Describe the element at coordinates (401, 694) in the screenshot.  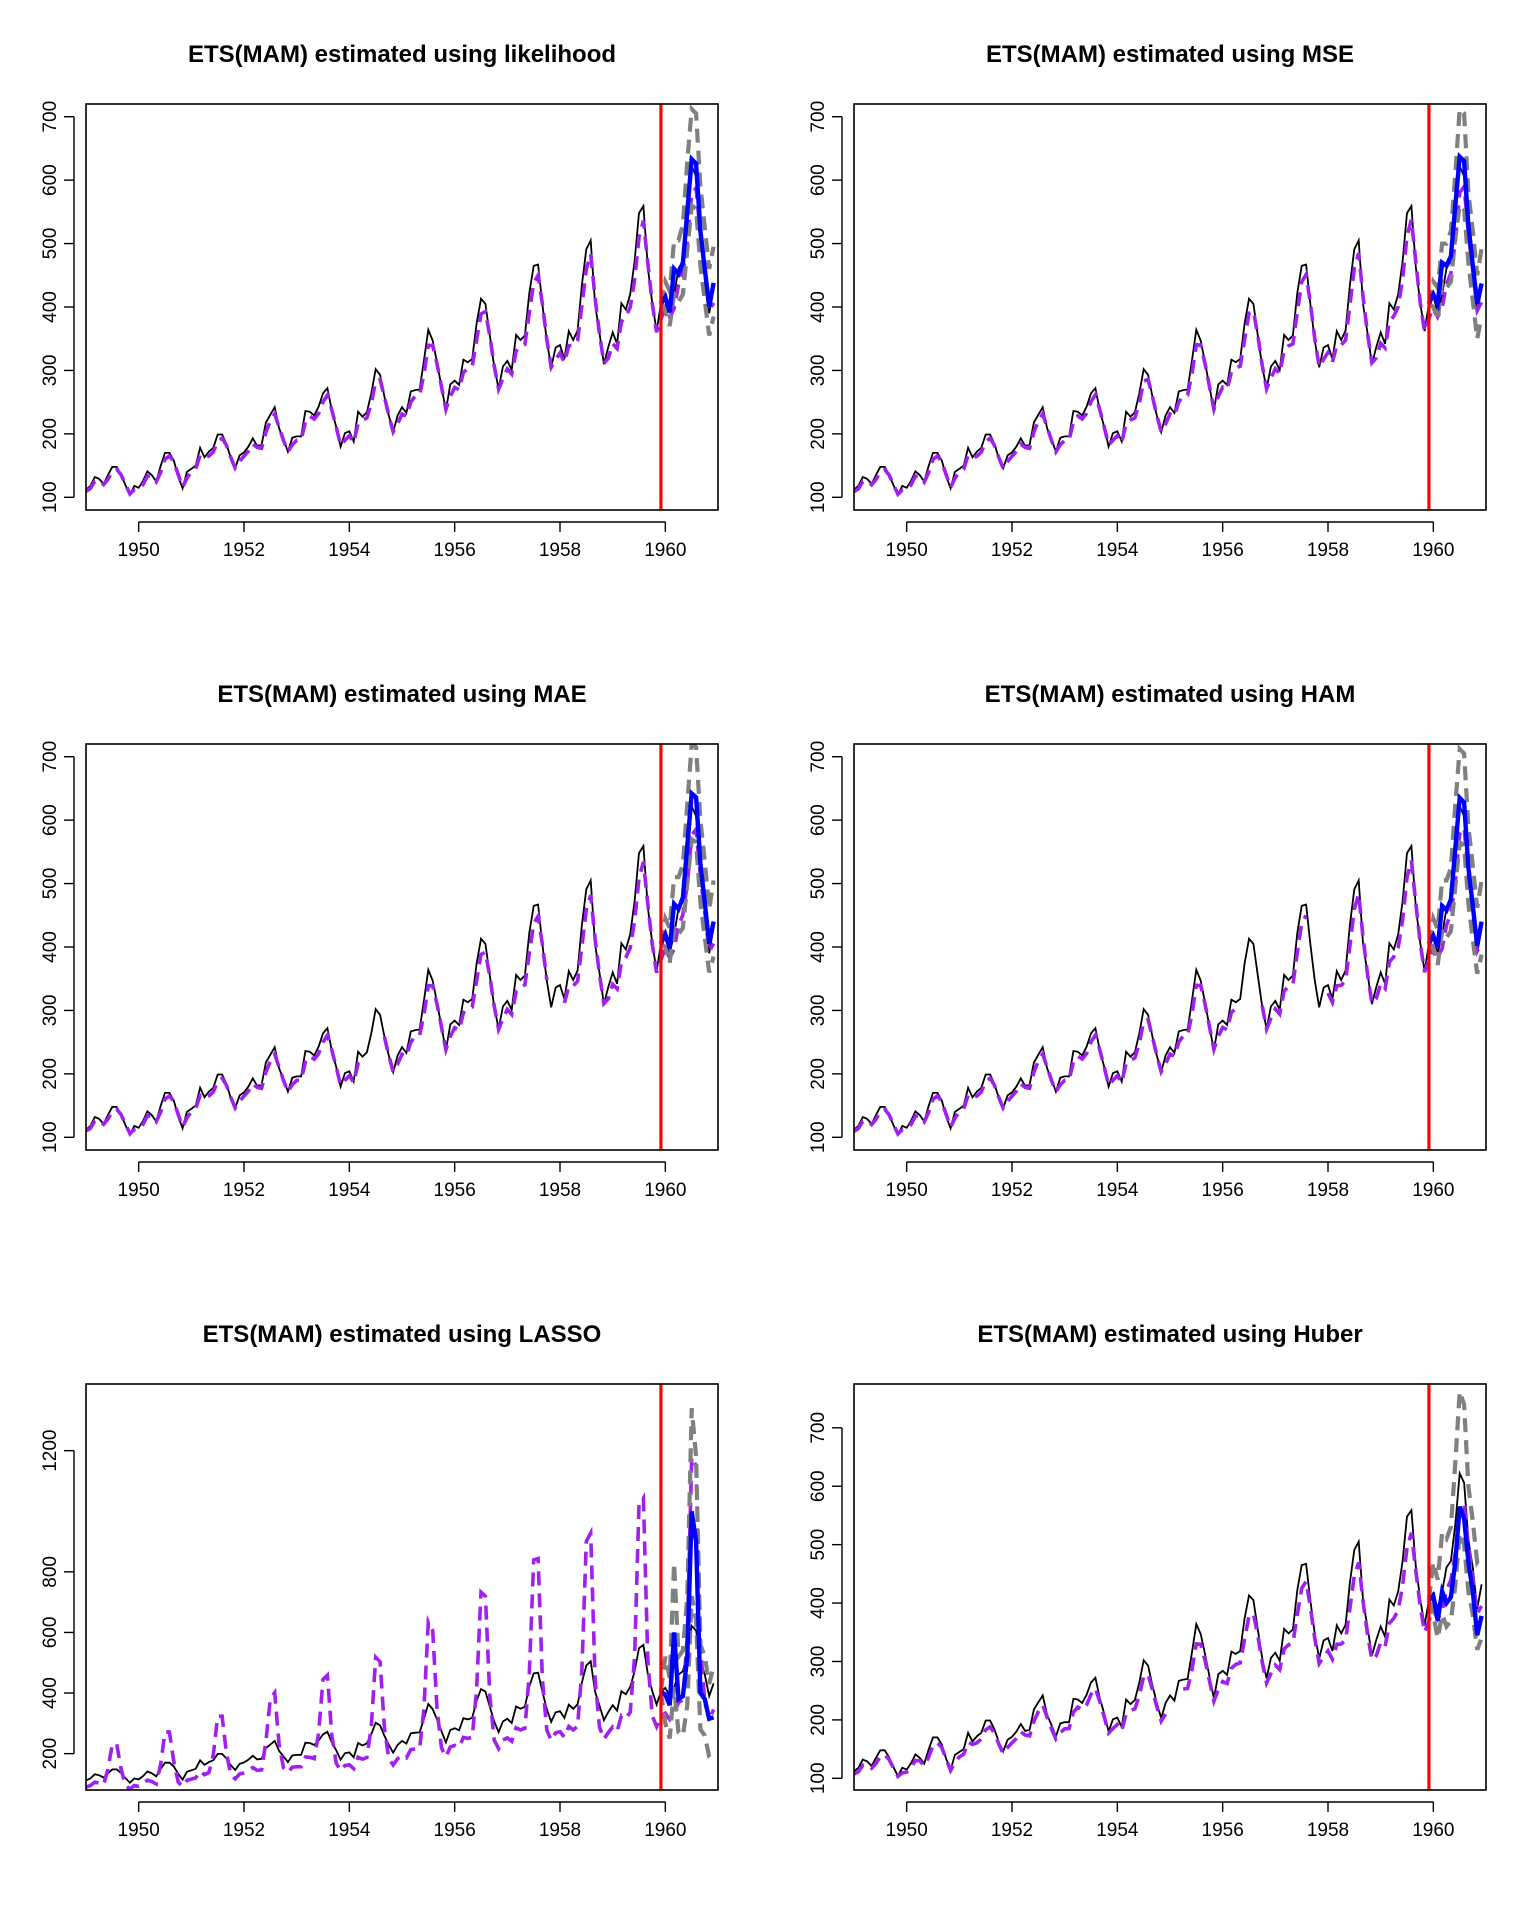
I see `chart-title: ETS(MAM) estimated using MAE` at that location.